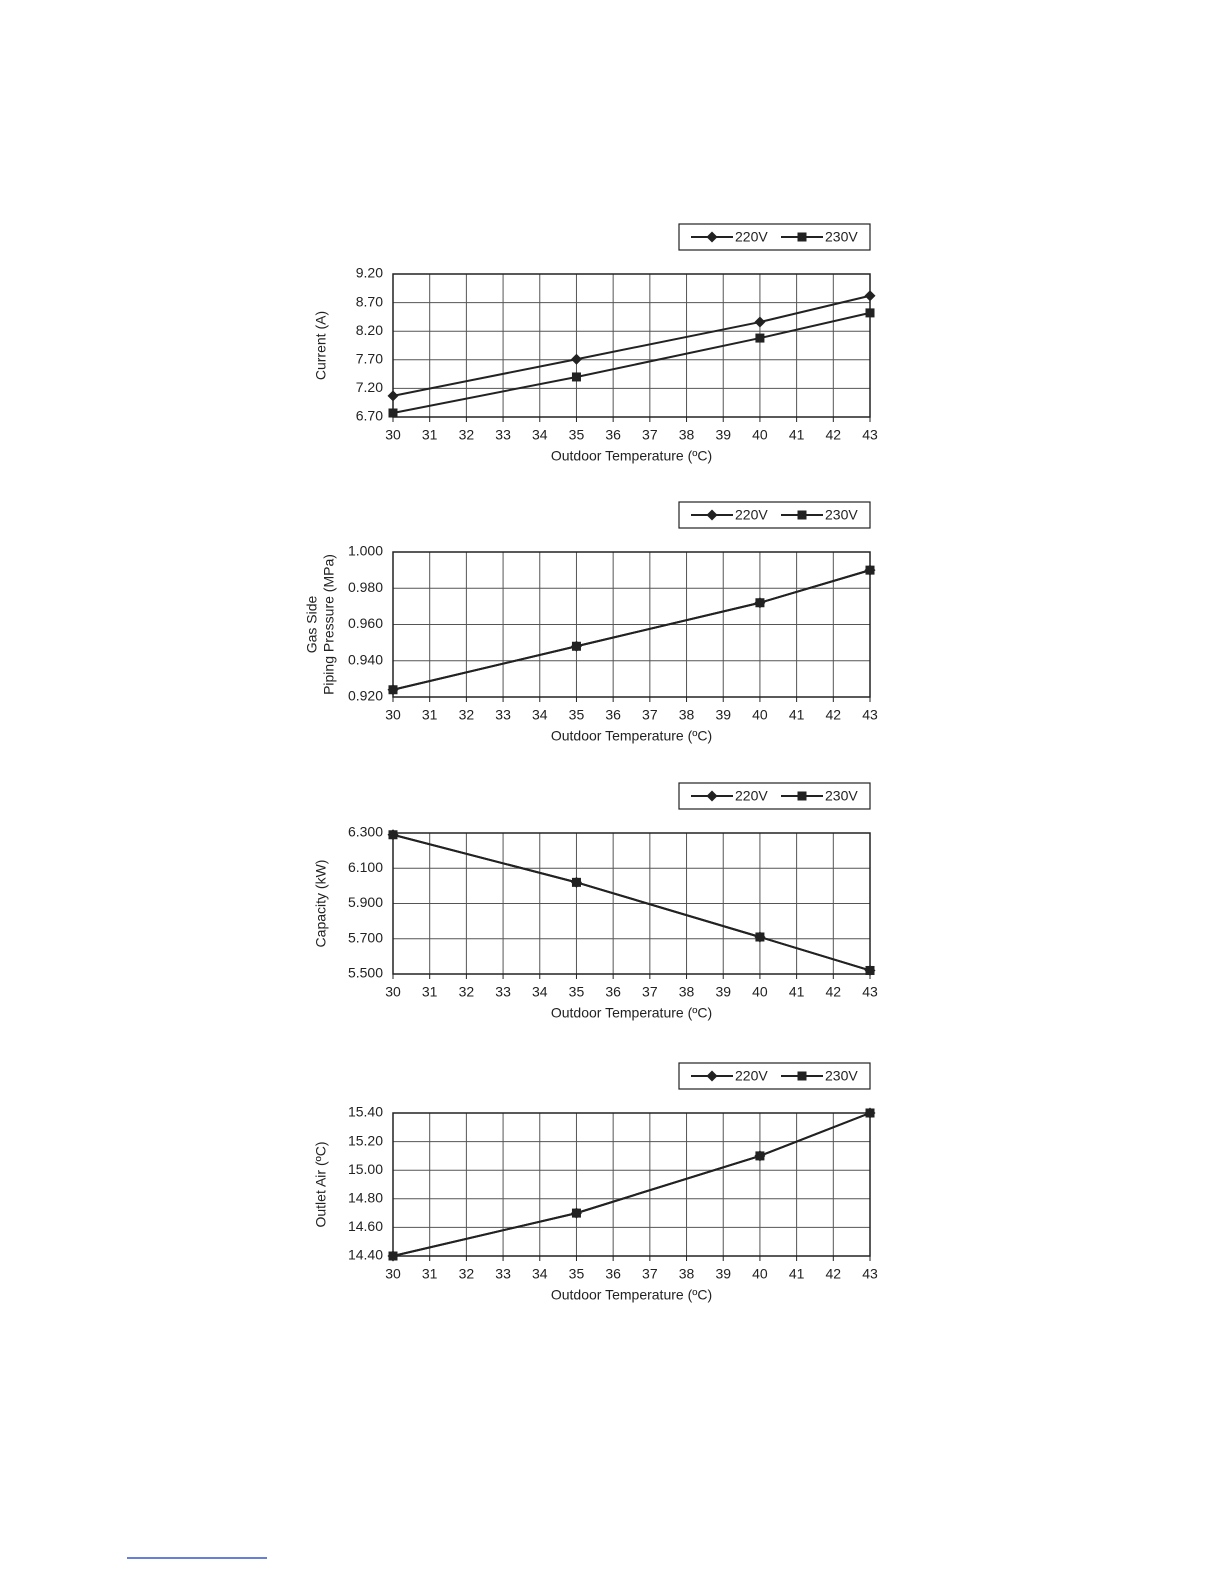 Image resolution: width=1224 pixels, height=1584 pixels. I want to click on y-tick-label: 7.70, so click(369, 359).